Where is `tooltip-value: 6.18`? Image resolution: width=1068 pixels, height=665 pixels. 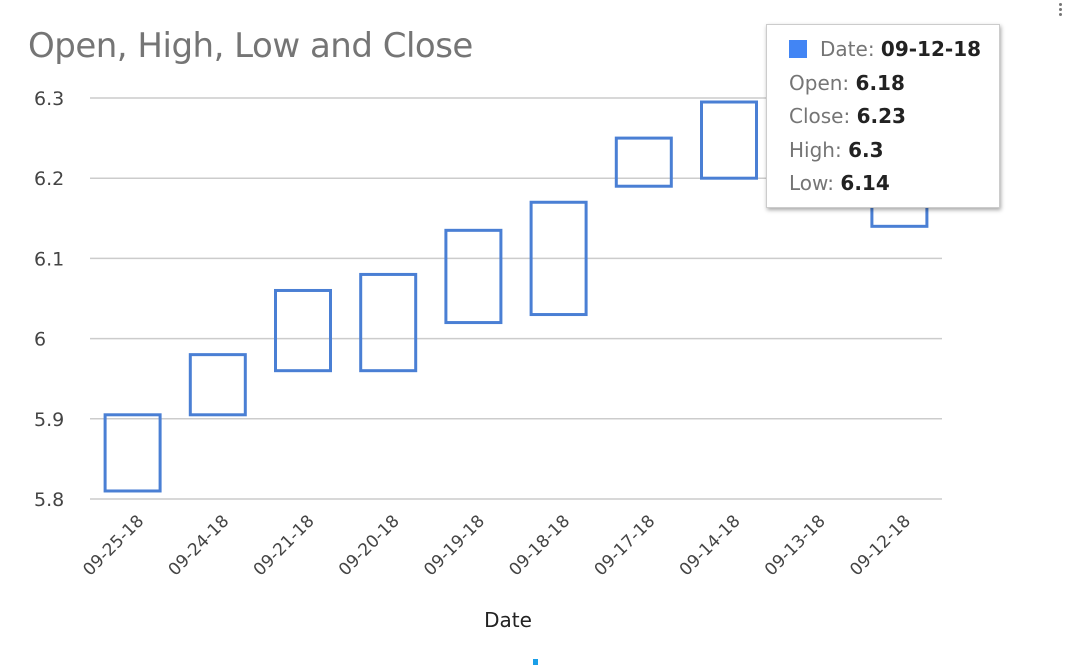
tooltip-value: 6.18 is located at coordinates (880, 82).